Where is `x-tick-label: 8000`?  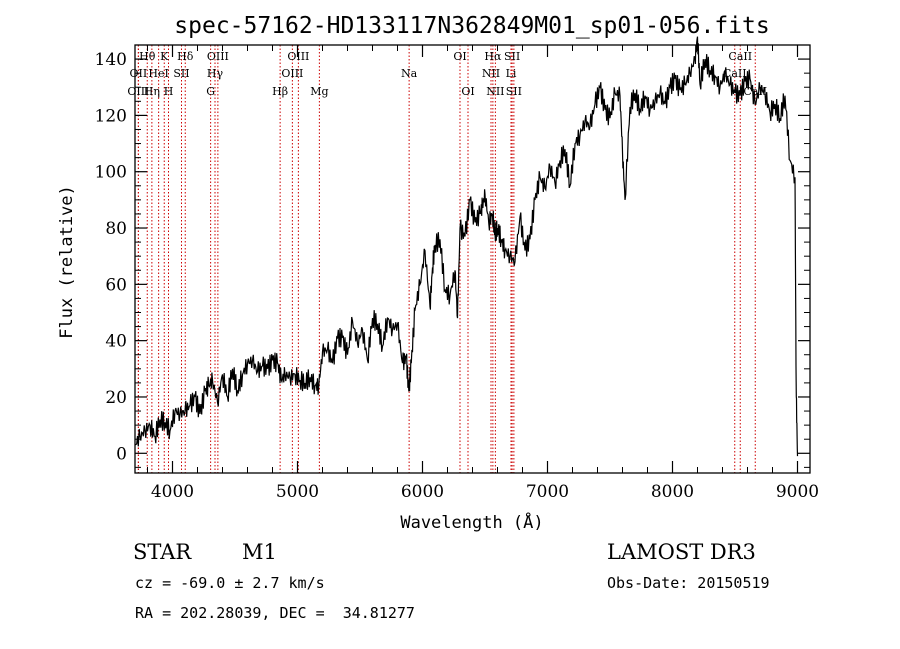
x-tick-label: 8000 is located at coordinates (672, 492).